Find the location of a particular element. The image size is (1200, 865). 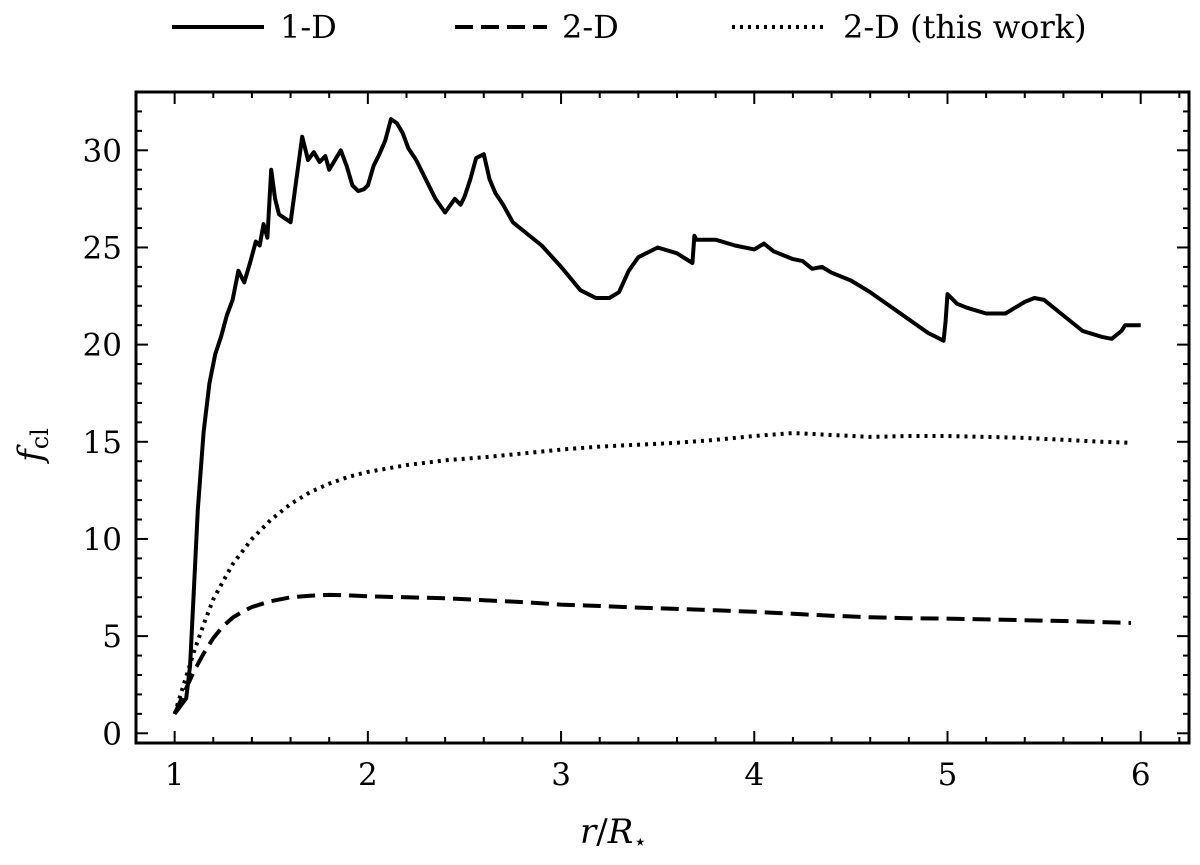

x-tick-label: 6 is located at coordinates (1141, 775).